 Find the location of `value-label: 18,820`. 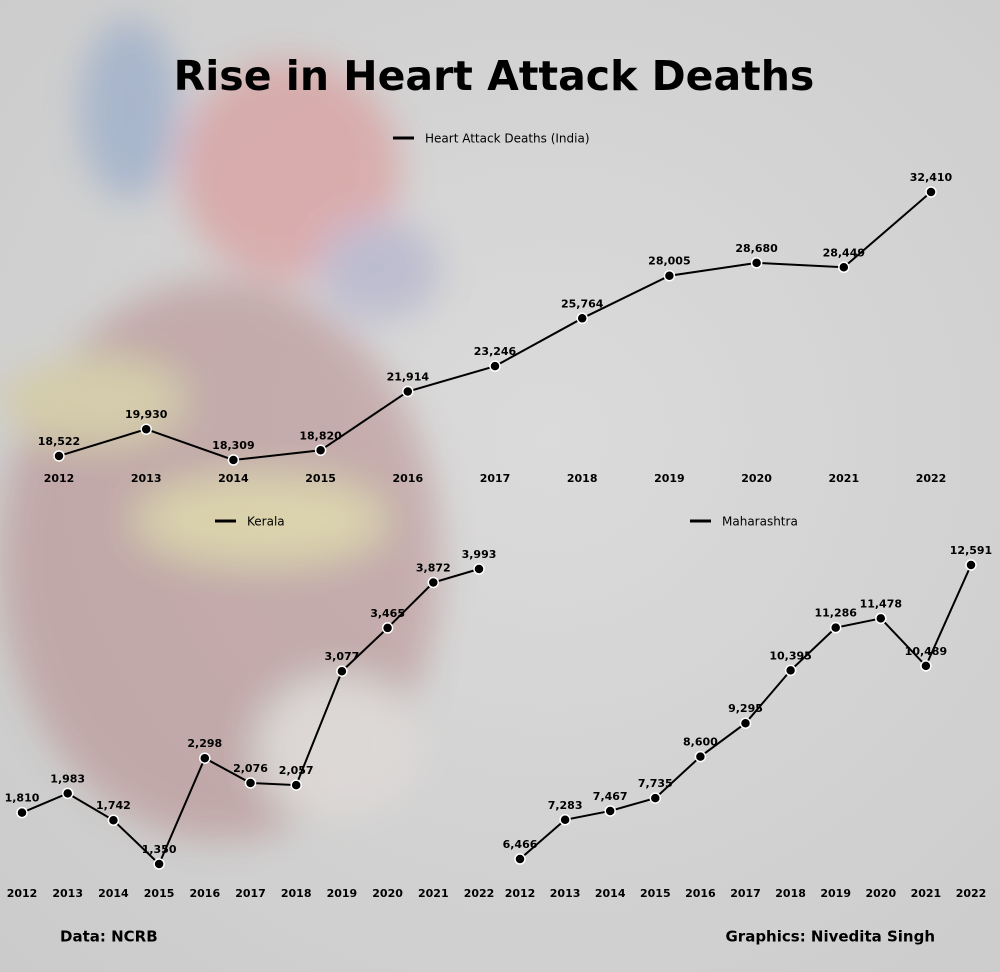

value-label: 18,820 is located at coordinates (320, 435).